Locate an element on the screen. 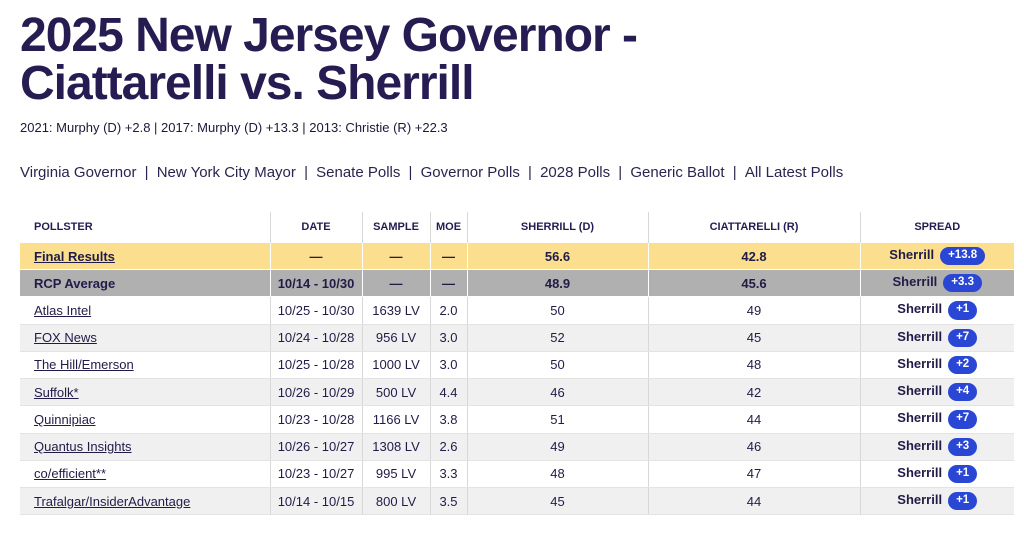 This screenshot has width=1024, height=535. column-header-spread: SPREAD is located at coordinates (937, 227).